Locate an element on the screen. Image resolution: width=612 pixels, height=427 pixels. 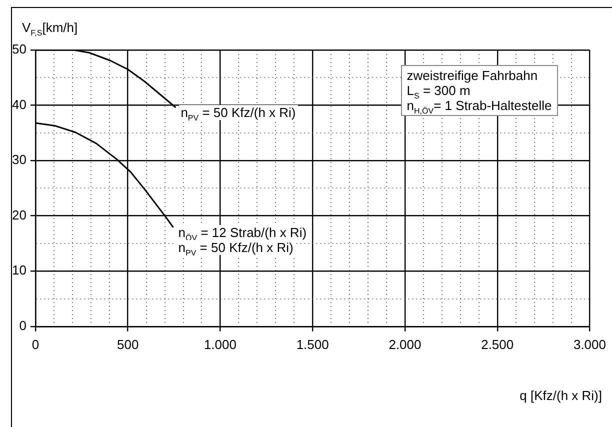
y-tick-label: 0 is located at coordinates (22, 325).